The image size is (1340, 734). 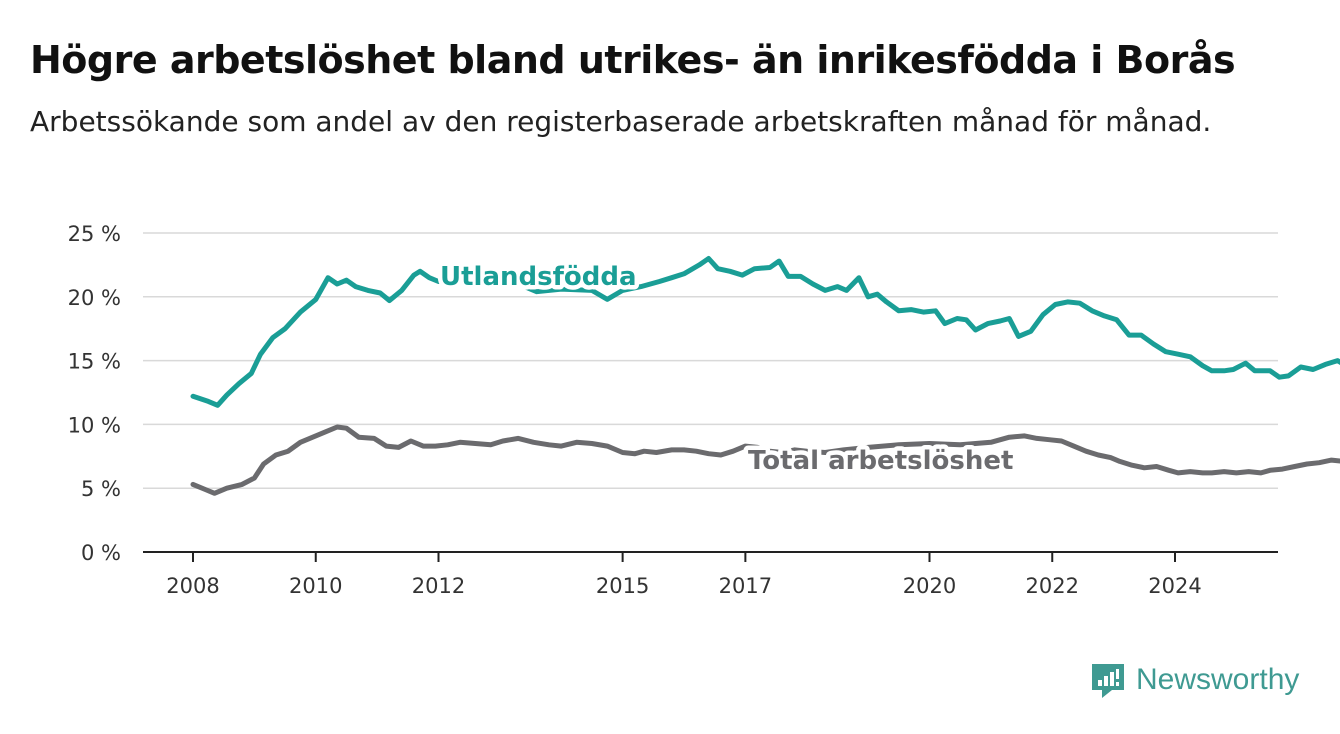 I want to click on x-tick-label: 2017, so click(x=745, y=586).